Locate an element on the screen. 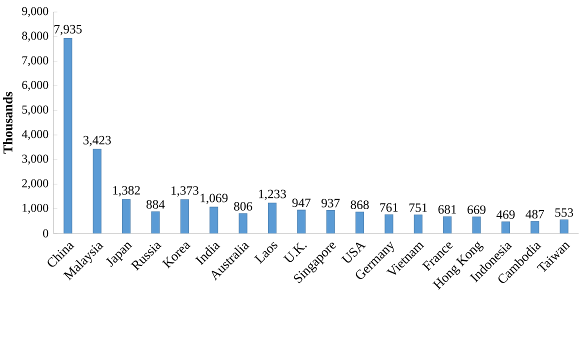 The image size is (584, 340). data-label: 751 is located at coordinates (418, 207).